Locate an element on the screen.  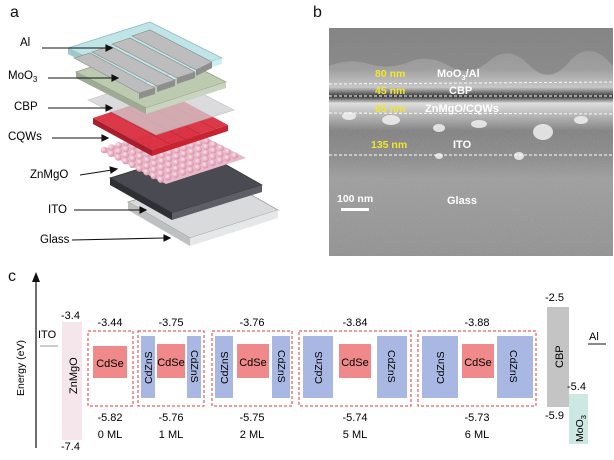
sem-label-moo3-al: MoO3/Al is located at coordinates (458, 75).